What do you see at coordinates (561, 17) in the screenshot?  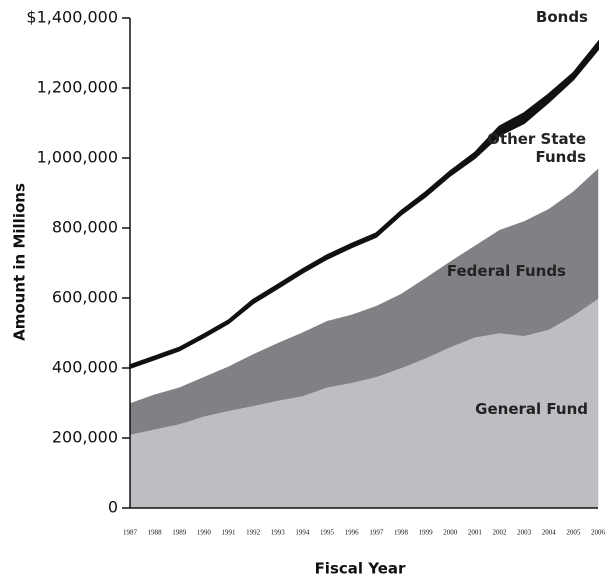 I see `series-label: Bonds` at bounding box center [561, 17].